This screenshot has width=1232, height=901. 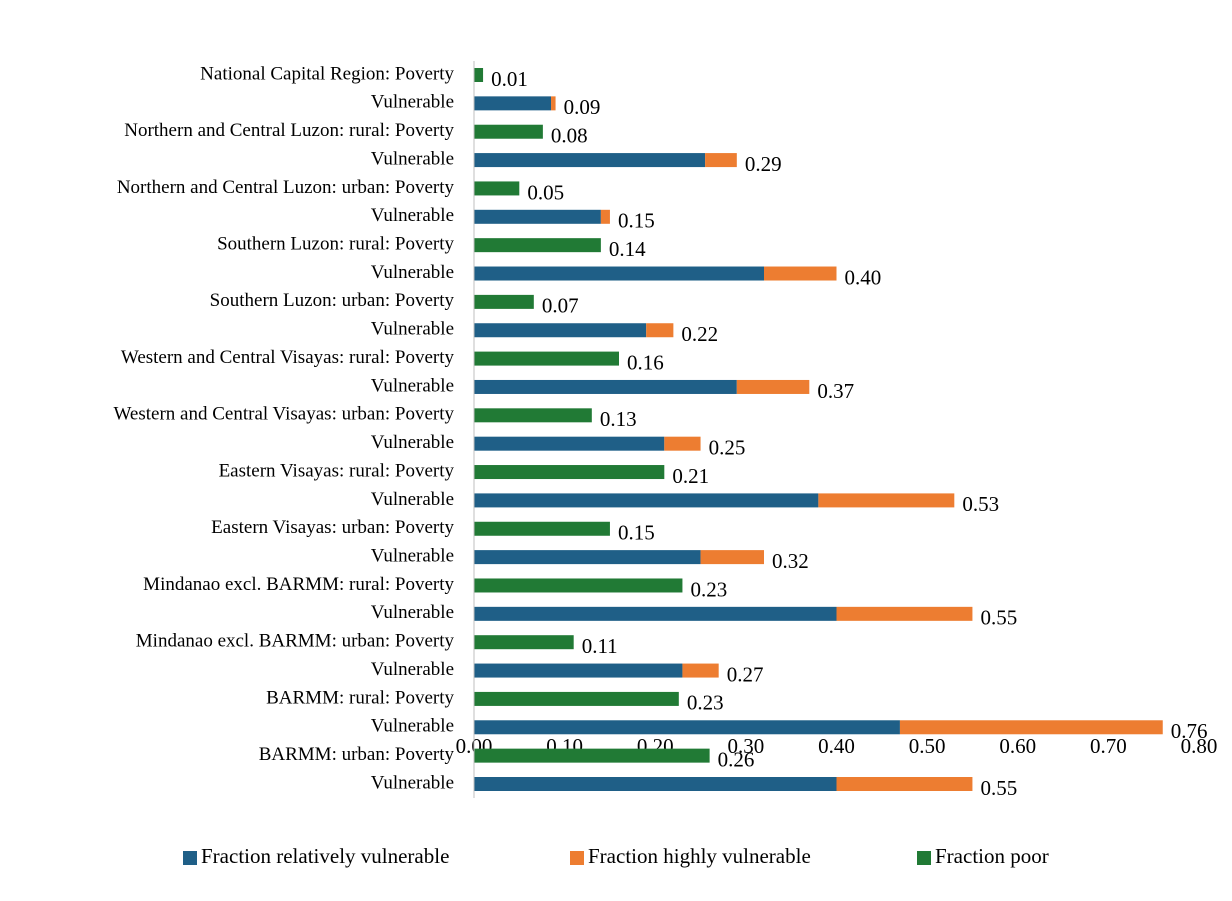 I want to click on data-label: 0.14, so click(x=627, y=249).